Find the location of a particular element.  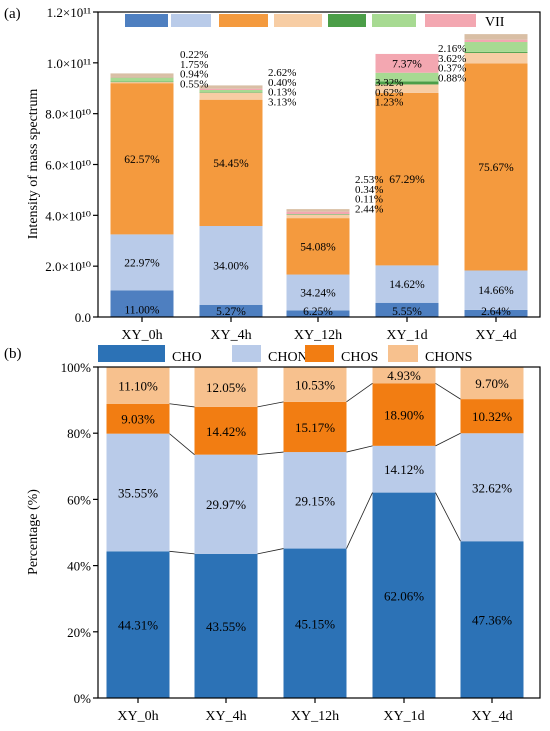

data-label: 4.93% is located at coordinates (404, 375).